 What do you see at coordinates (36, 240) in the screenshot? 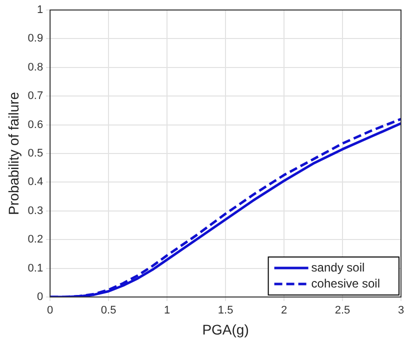
I see `y-tick-label: 0.2` at bounding box center [36, 240].